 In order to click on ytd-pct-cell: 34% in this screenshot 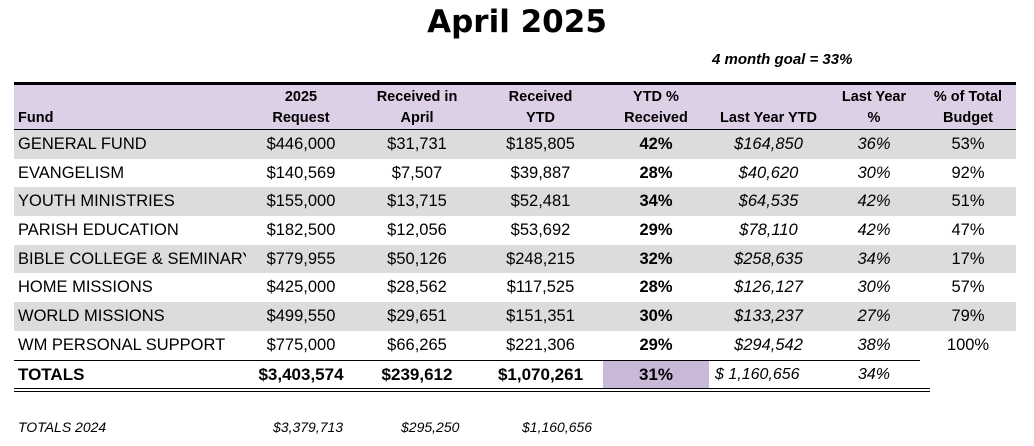, I will do `click(656, 202)`.